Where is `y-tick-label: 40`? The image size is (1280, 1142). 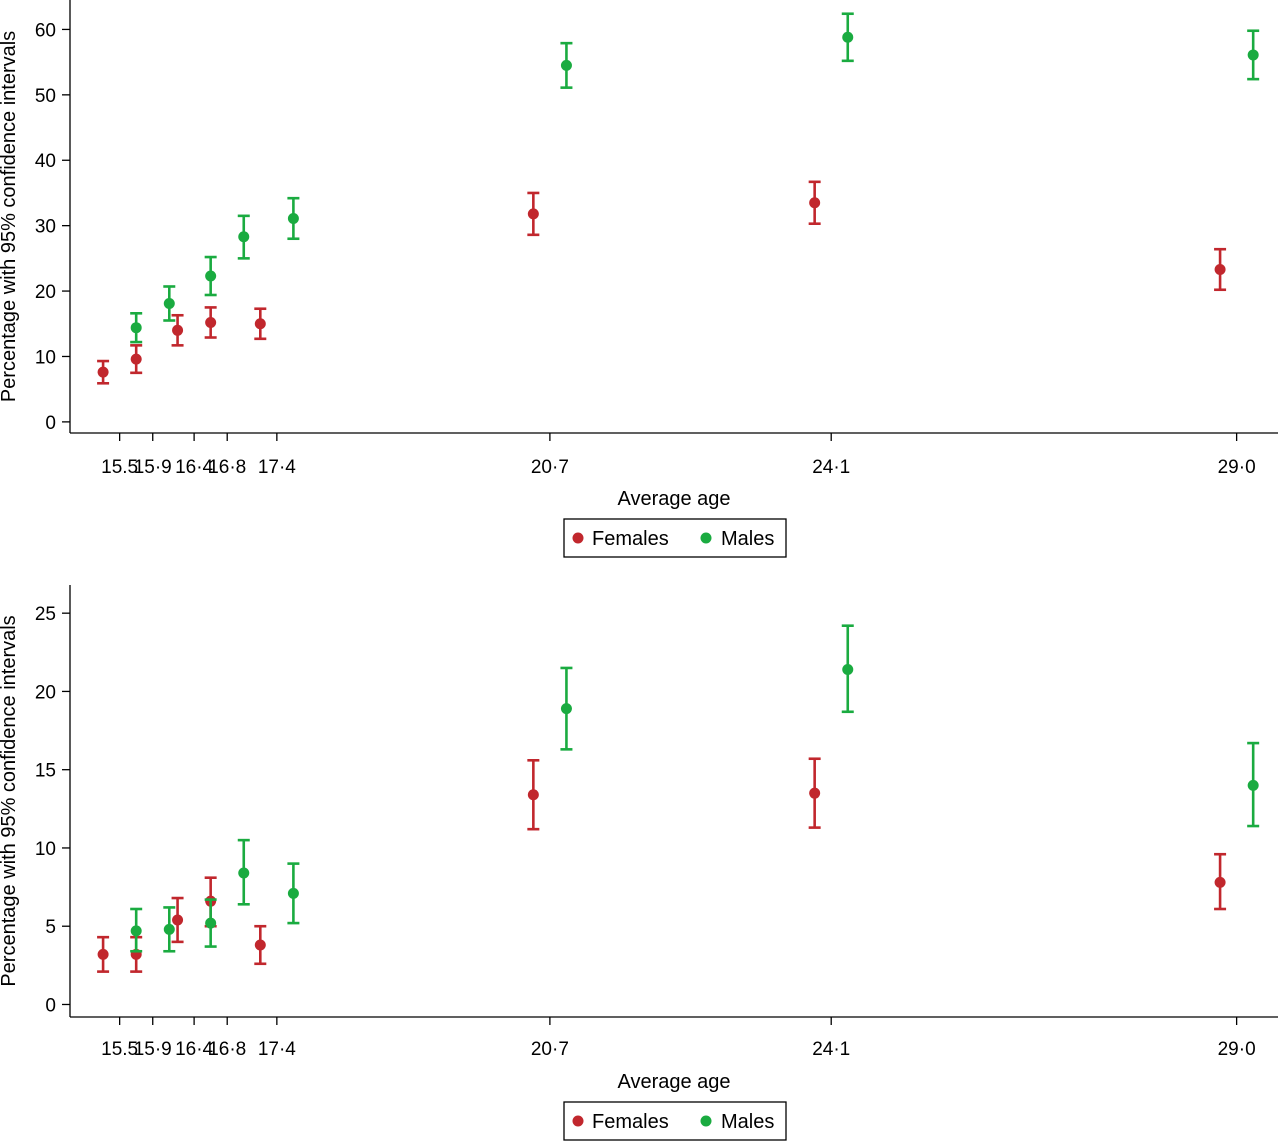 y-tick-label: 40 is located at coordinates (45, 161).